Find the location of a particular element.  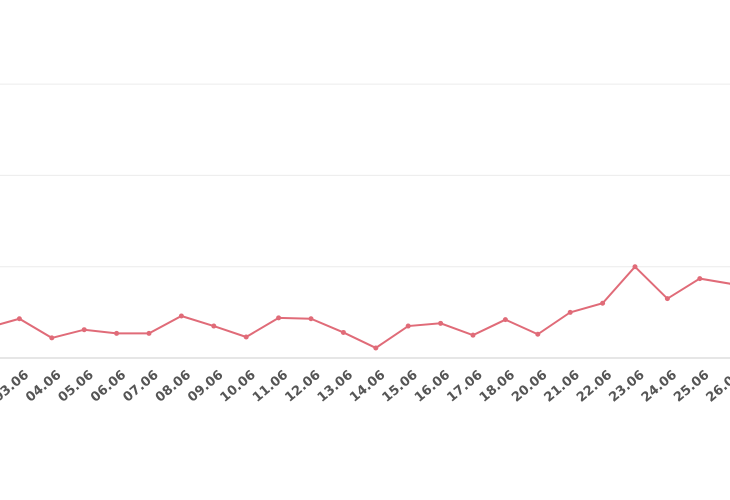

x-tick-label: 11.06 is located at coordinates (270, 387).